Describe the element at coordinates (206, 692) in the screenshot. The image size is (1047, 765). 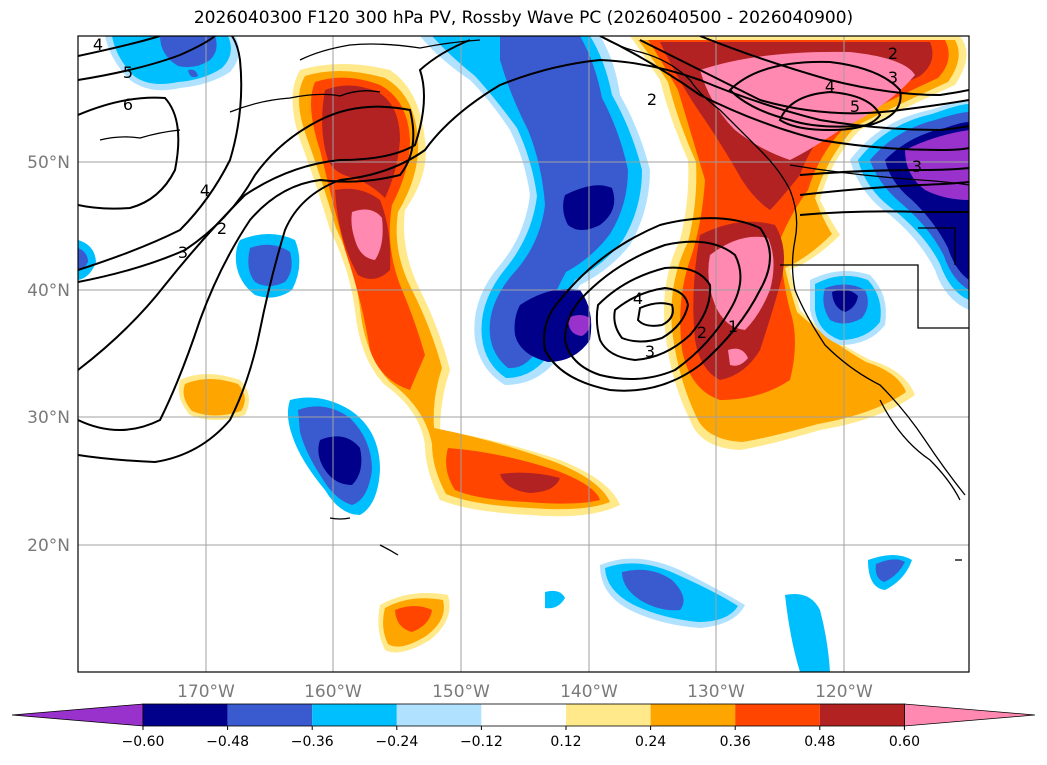
I see `lon-label: 170°W` at that location.